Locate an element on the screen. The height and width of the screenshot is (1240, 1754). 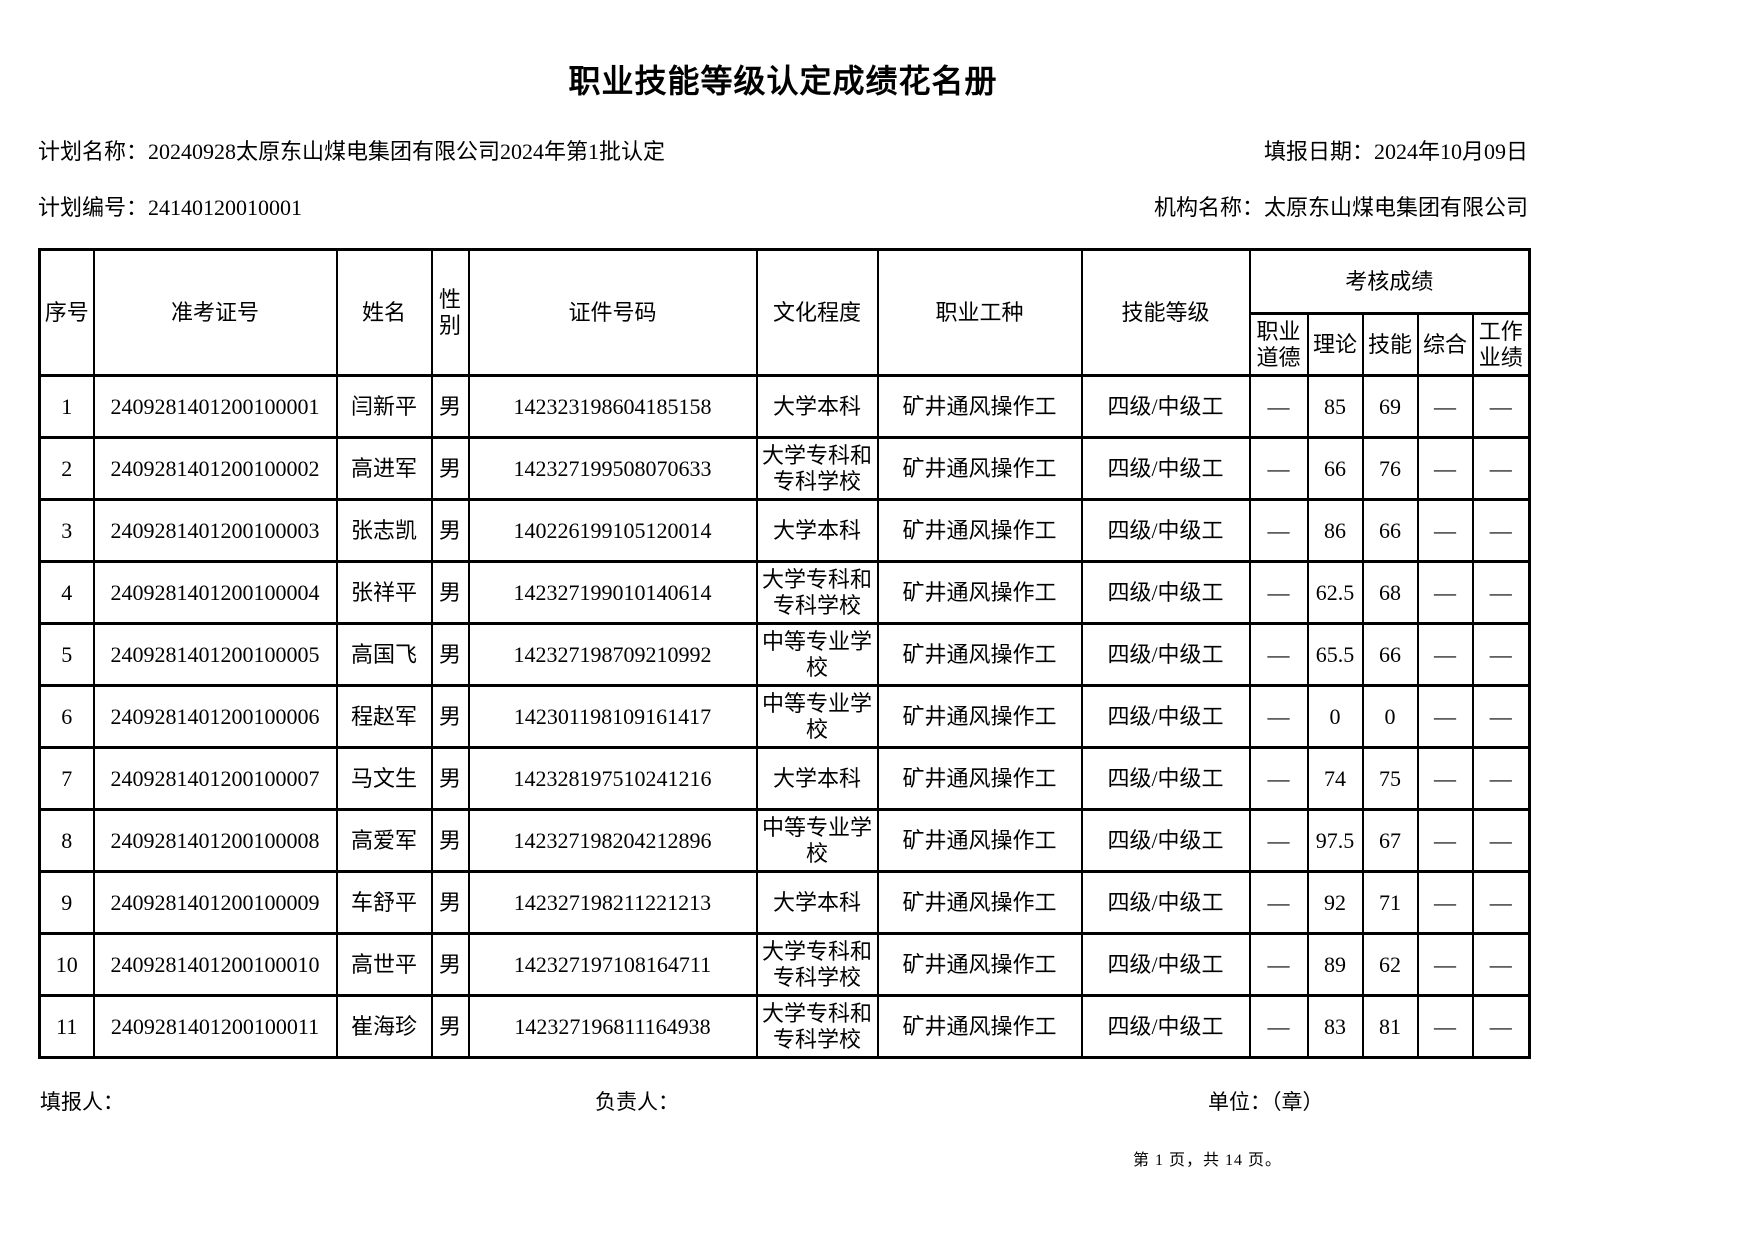
col-header-seq: 序号 is located at coordinates (66, 312).